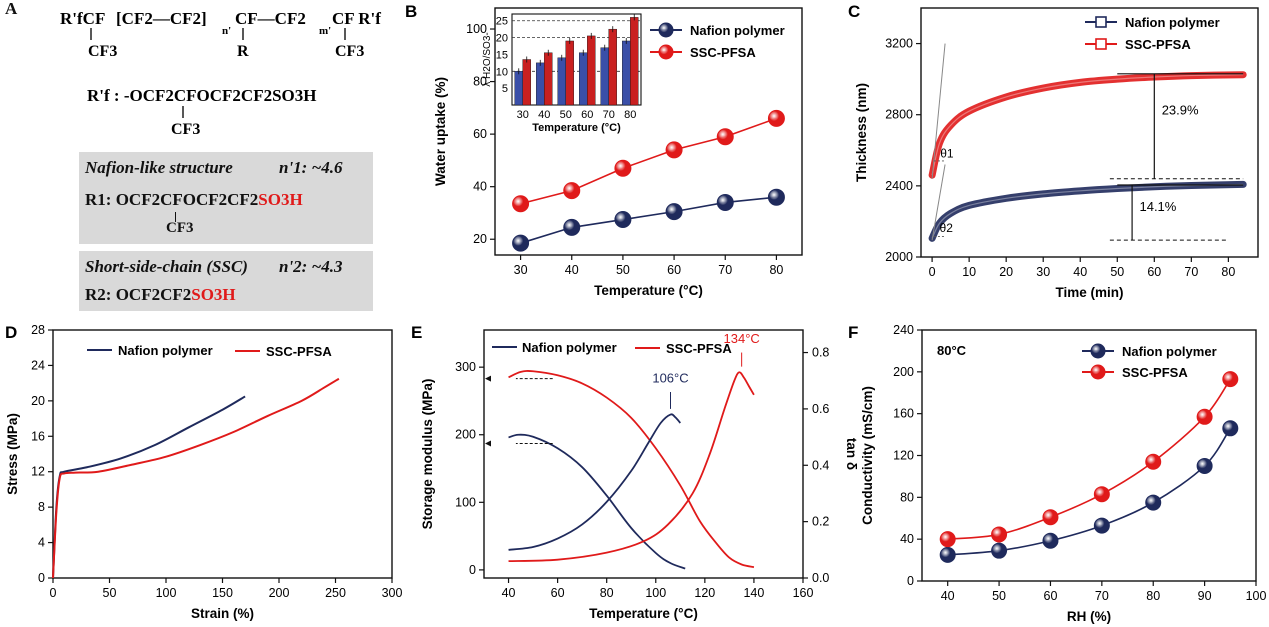 The width and height of the screenshot is (1269, 627). Describe the element at coordinates (299, 351) in the screenshot. I see `legend-label-d: SSC-PFSA` at that location.